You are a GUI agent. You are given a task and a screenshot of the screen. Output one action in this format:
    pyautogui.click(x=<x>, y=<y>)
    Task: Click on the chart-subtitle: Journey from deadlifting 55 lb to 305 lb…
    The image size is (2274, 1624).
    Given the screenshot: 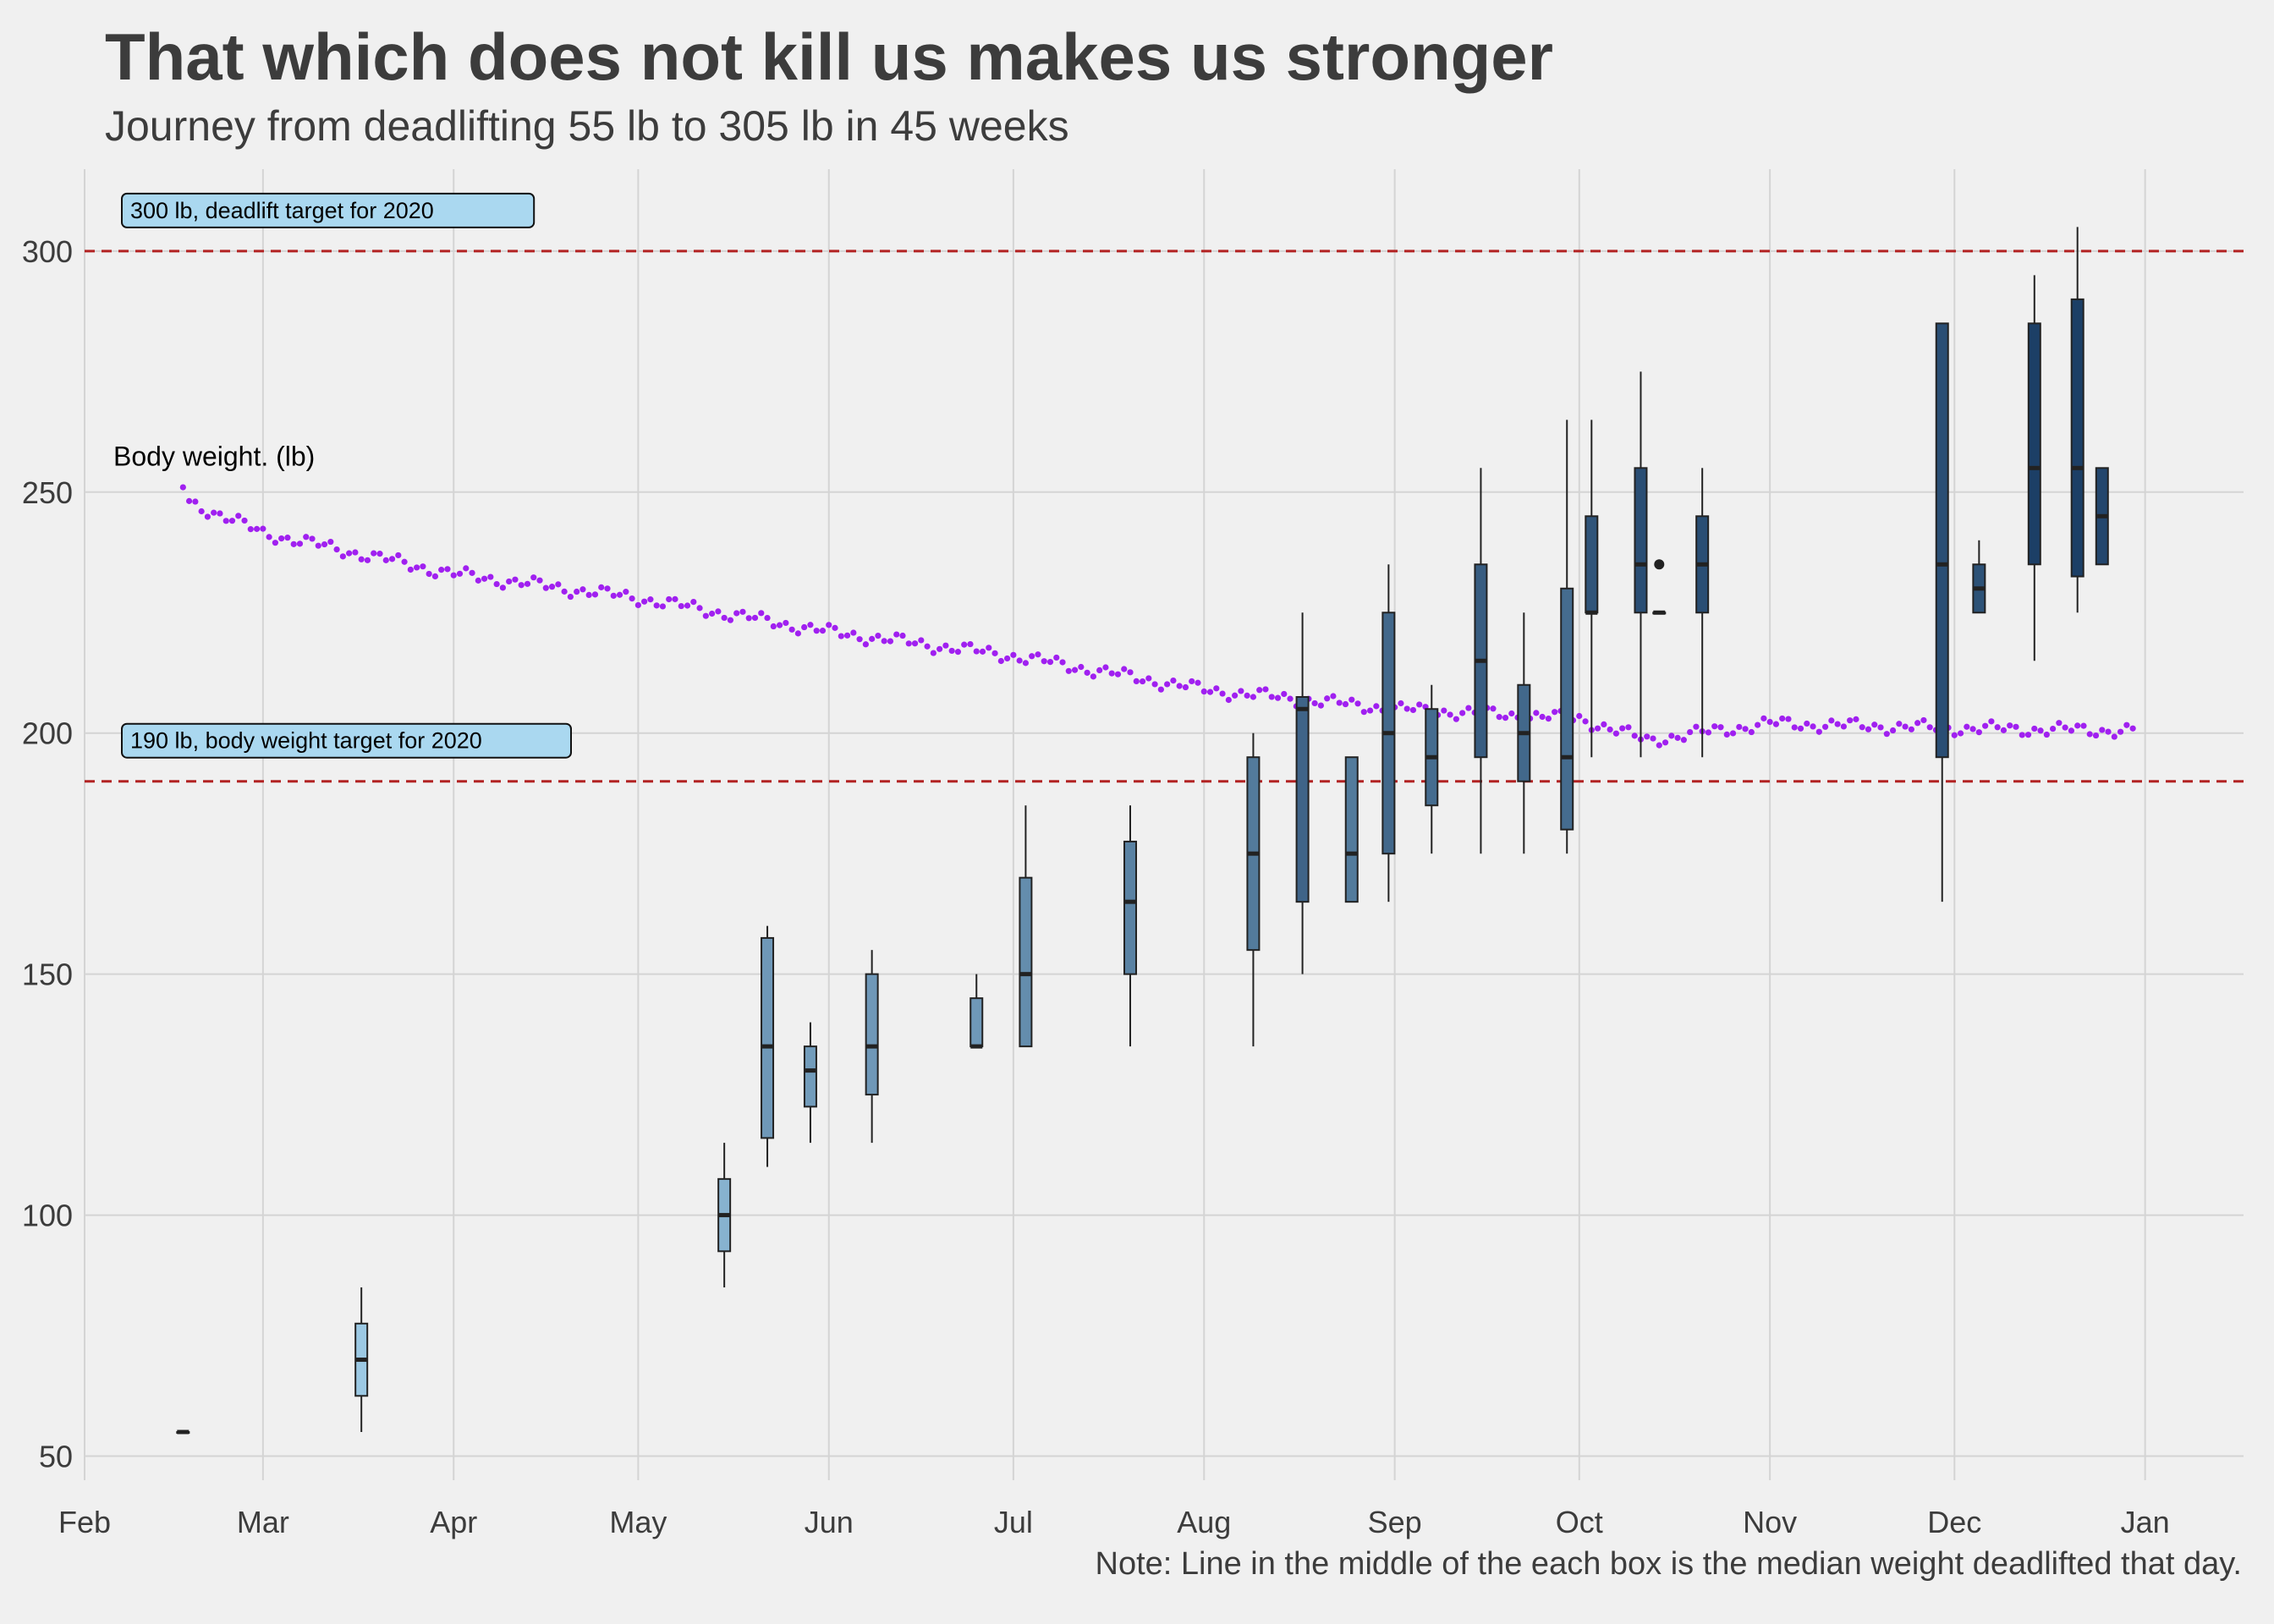 What is the action you would take?
    pyautogui.click(x=587, y=126)
    